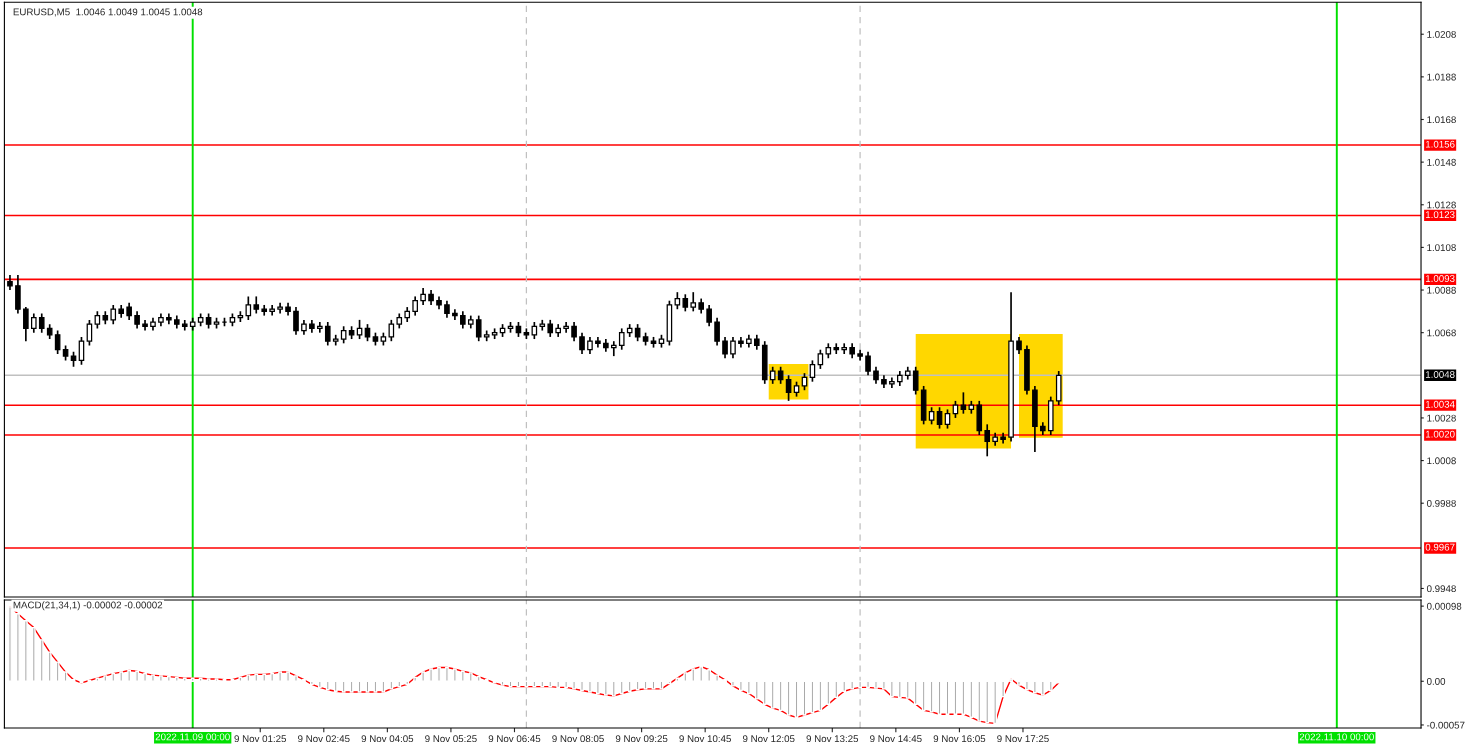 This screenshot has width=1468, height=750. Describe the element at coordinates (88, 606) in the screenshot. I see `chart-title: MACD(21,34,1) -0.00002 -0.00002` at that location.